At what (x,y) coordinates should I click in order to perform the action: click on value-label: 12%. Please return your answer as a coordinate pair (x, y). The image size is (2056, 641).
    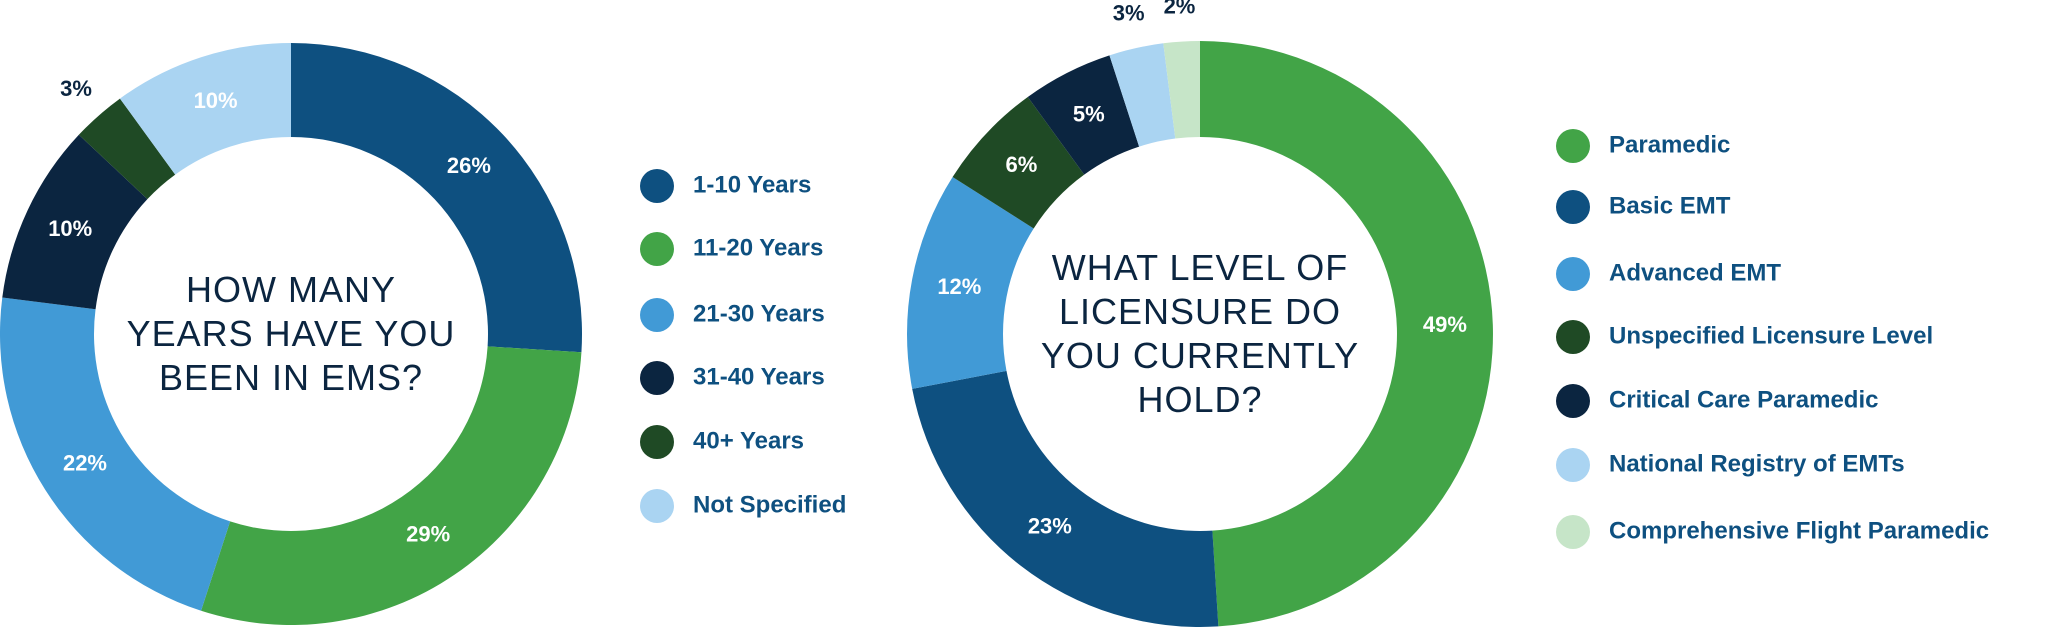
    Looking at the image, I should click on (959, 286).